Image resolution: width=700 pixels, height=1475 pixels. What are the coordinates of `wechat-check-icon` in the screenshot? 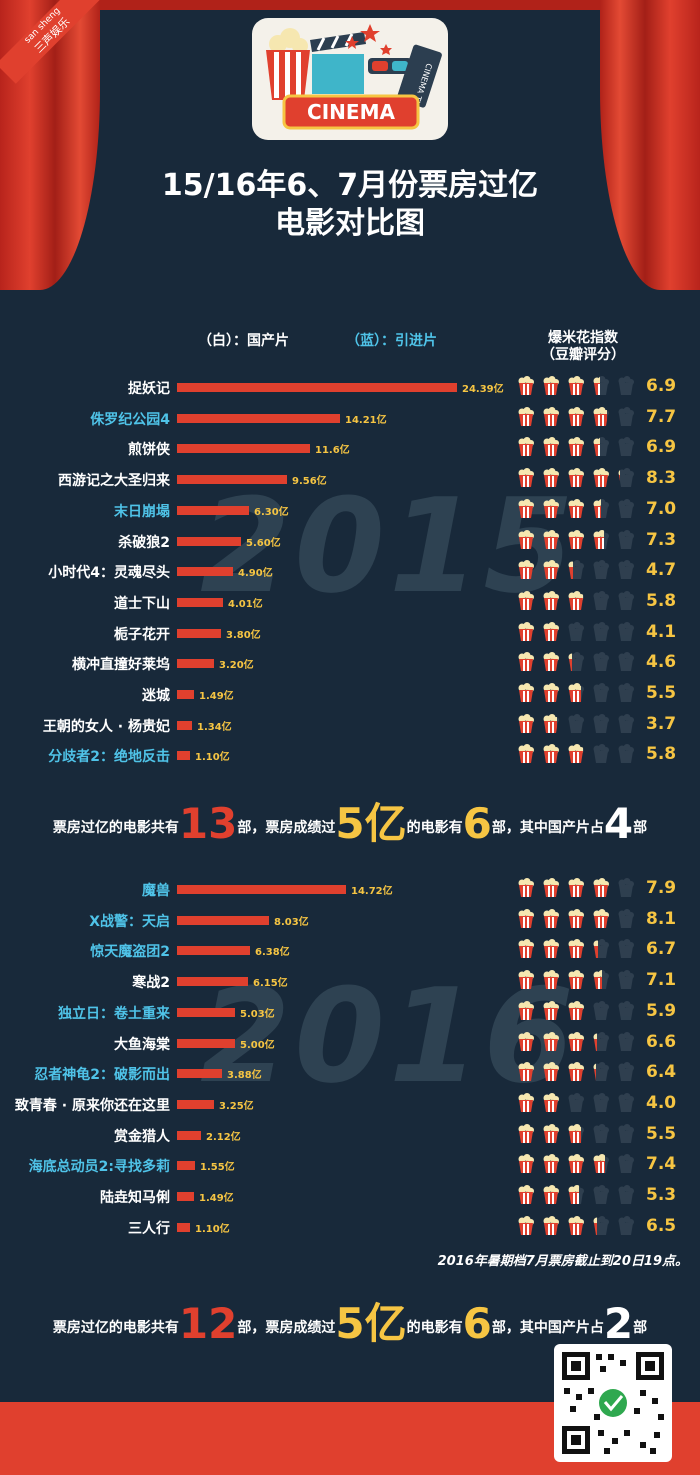 It's located at (613, 1403).